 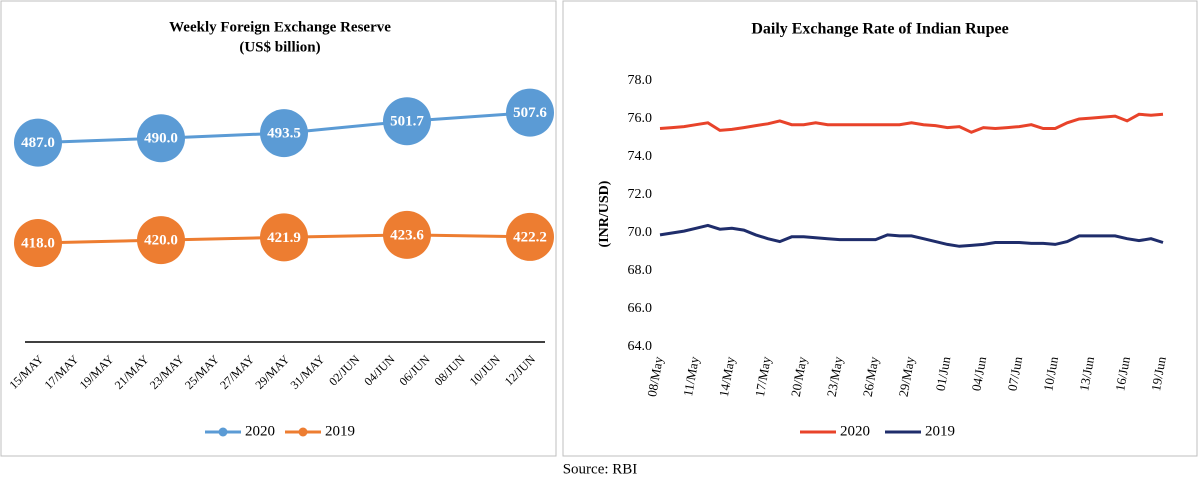 I want to click on data-label: 490.0, so click(x=161, y=139).